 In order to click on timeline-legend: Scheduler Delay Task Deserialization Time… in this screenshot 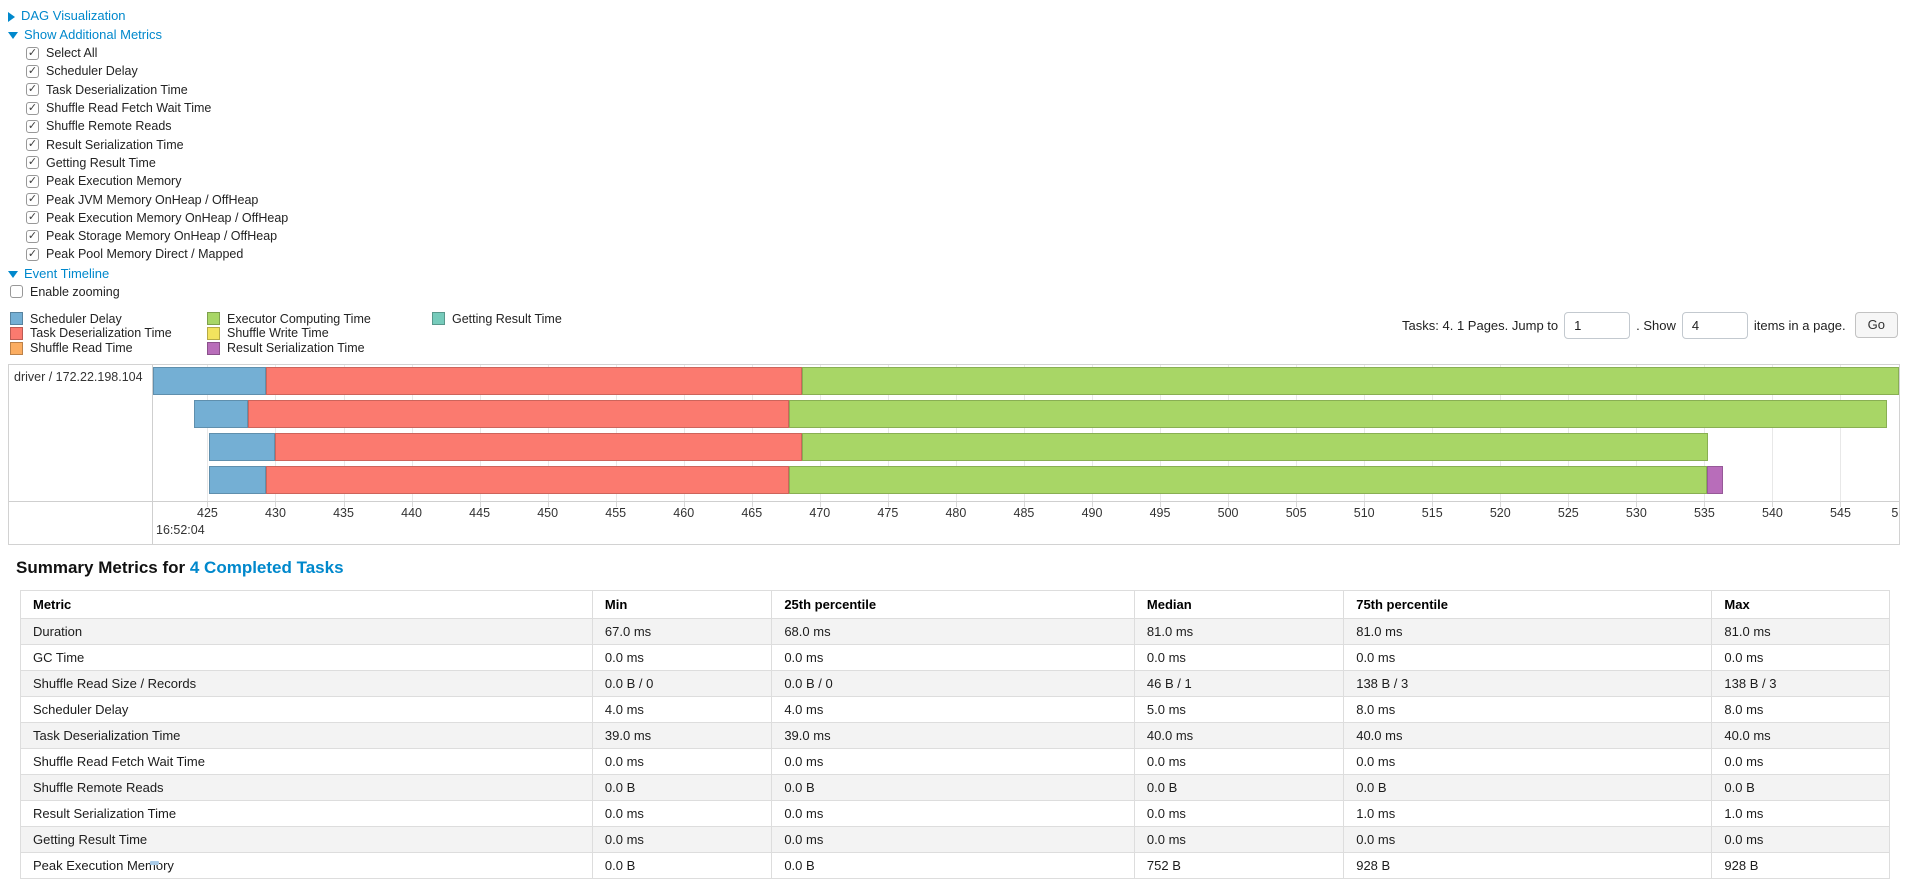, I will do `click(286, 334)`.